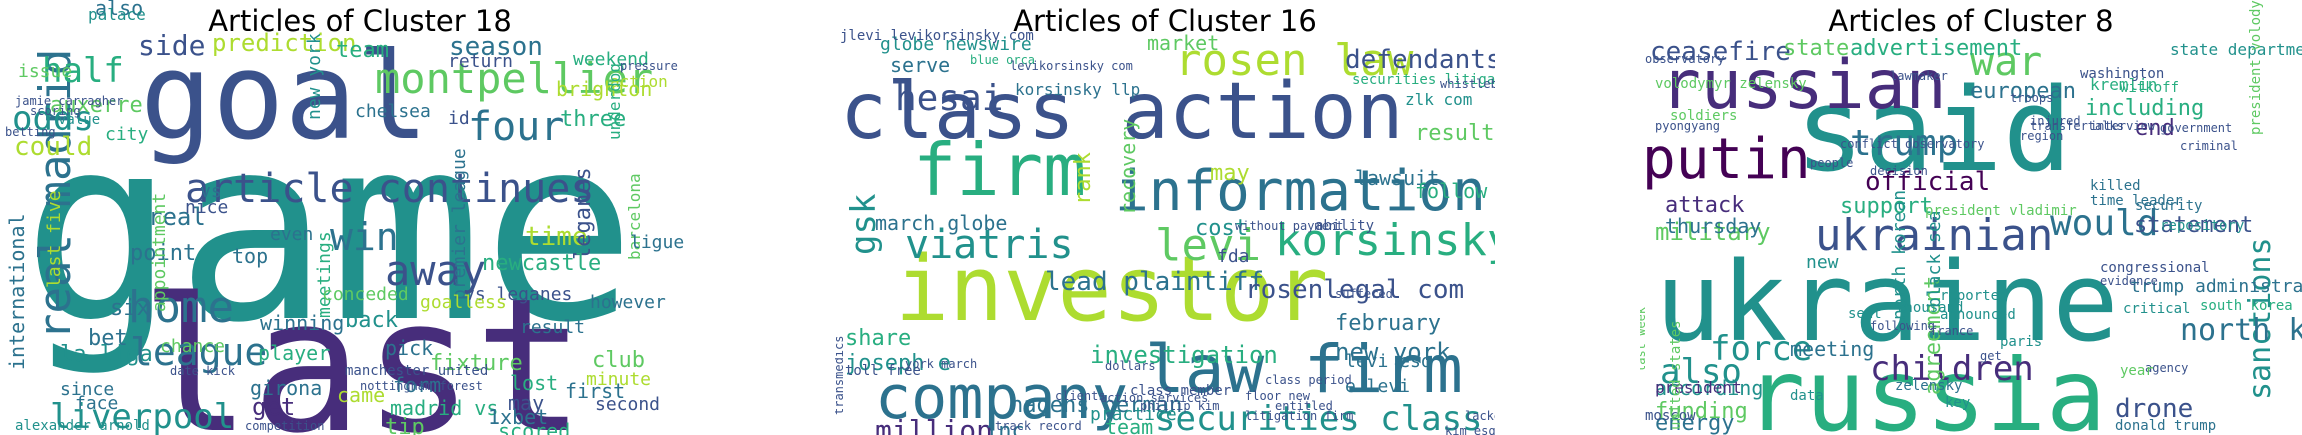 This screenshot has width=2302, height=435. Describe the element at coordinates (1904, 143) in the screenshot. I see `cloud-word: trump` at that location.